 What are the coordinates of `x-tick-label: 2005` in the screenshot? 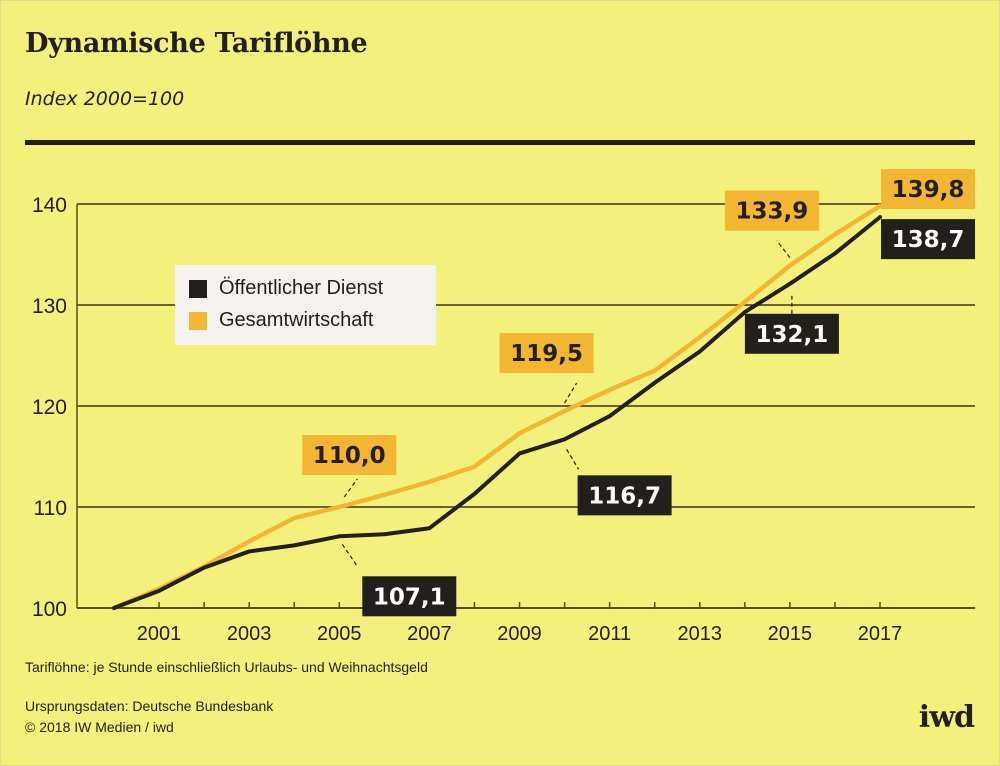 It's located at (339, 634).